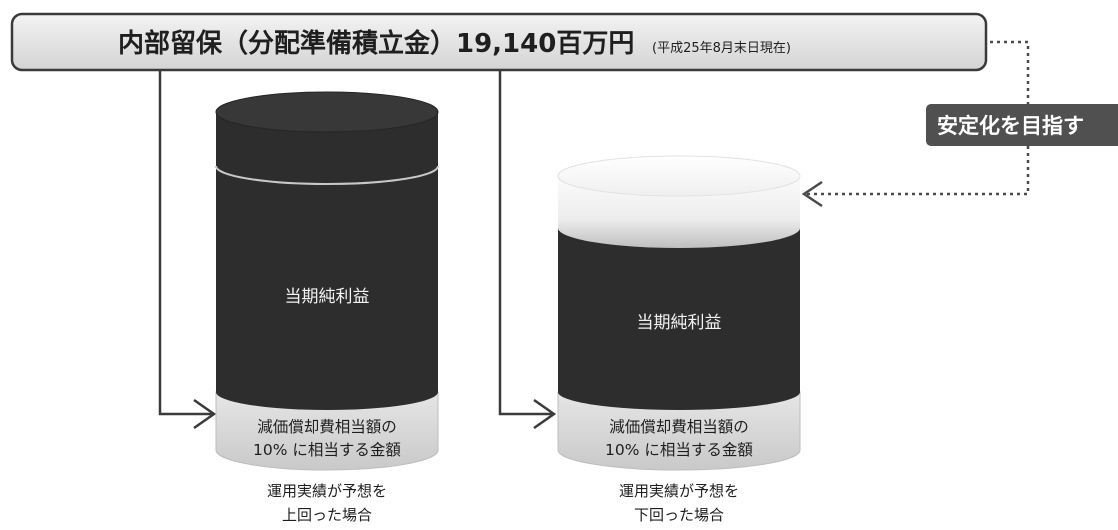  What do you see at coordinates (327, 450) in the screenshot?
I see `left-base-label-line2: 10% に相当する金額` at bounding box center [327, 450].